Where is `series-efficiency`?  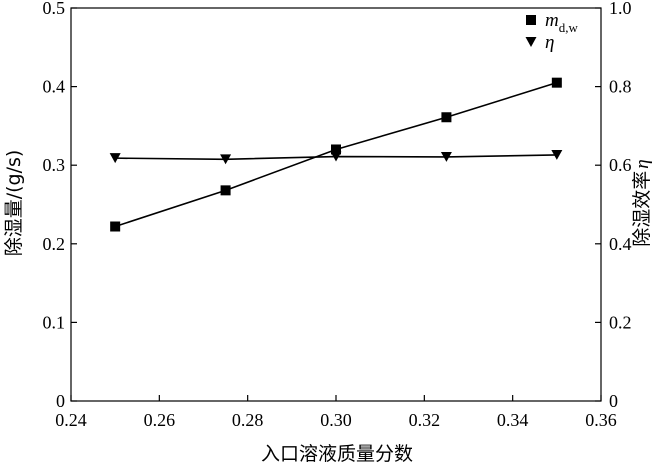
series-efficiency is located at coordinates (336, 157).